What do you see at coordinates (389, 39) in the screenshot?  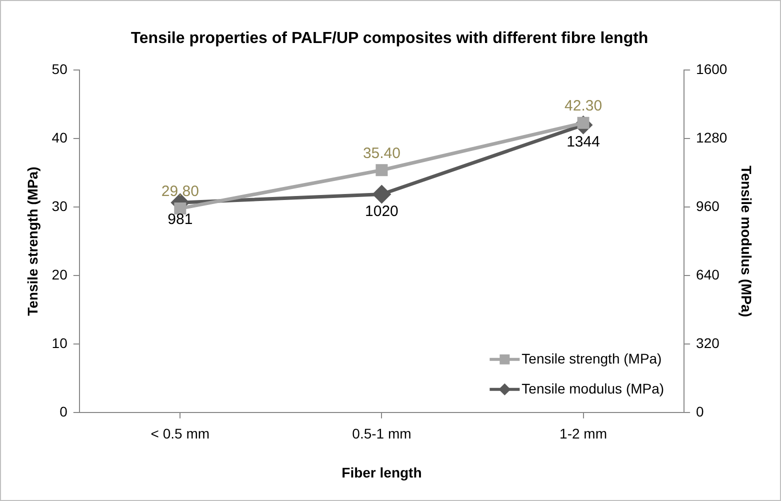 I see `chart-title: Tensile properties of PALF/UP composites with different fibre length` at bounding box center [389, 39].